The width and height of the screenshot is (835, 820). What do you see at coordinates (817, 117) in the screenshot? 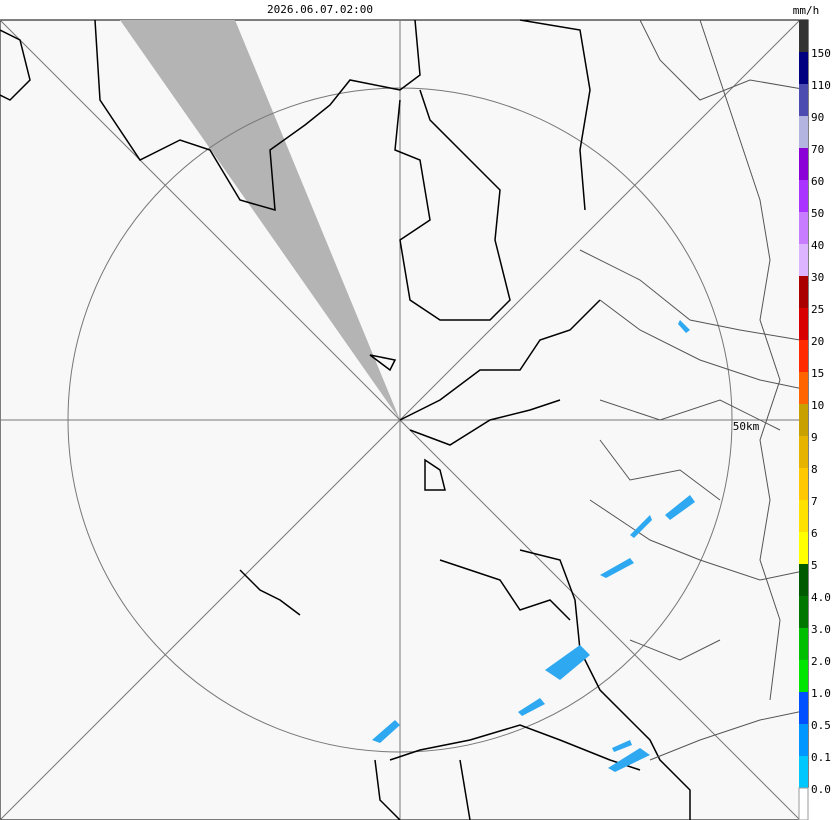
I see `scale-label: 90` at bounding box center [817, 117].